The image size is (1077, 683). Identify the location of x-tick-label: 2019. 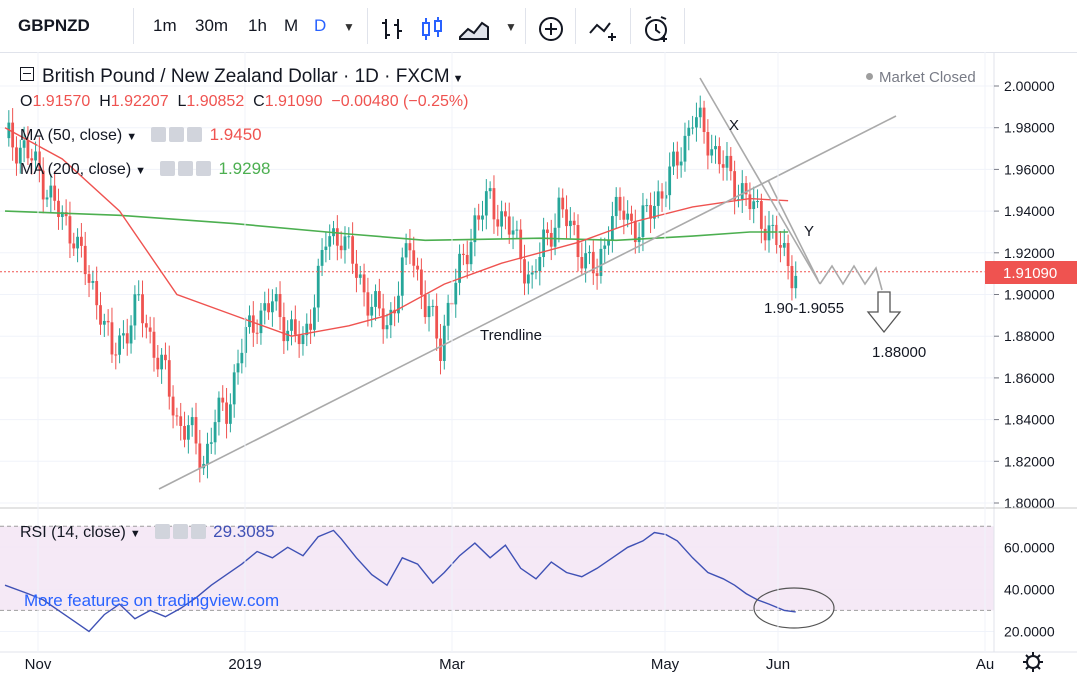
(244, 664).